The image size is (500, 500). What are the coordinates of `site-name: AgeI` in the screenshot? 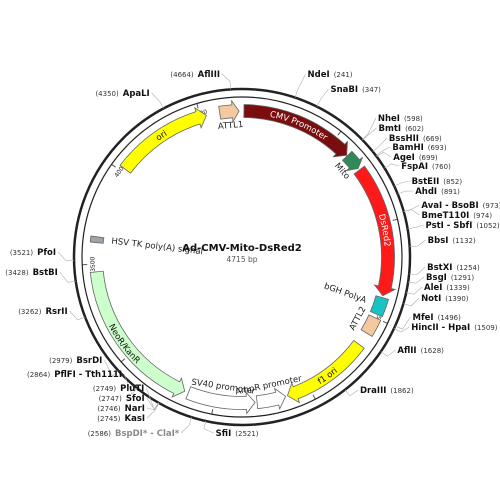 It's located at (404, 158).